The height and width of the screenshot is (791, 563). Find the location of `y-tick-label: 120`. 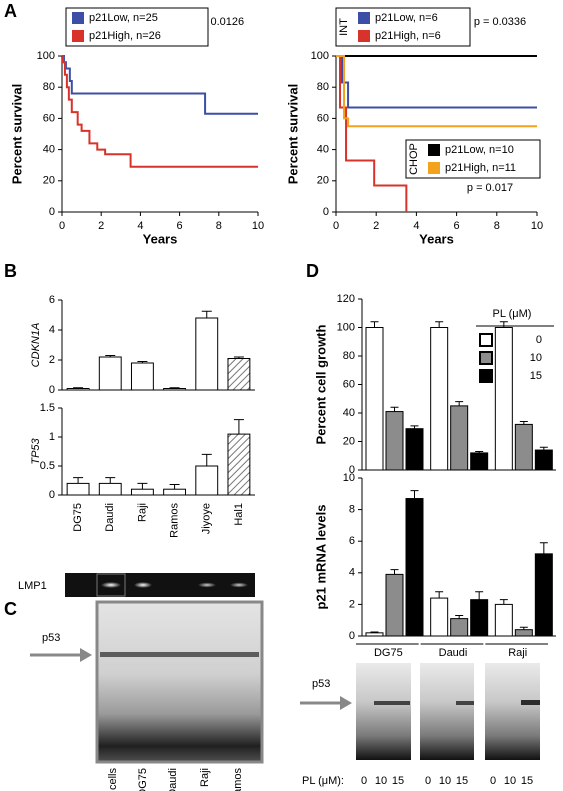

y-tick-label: 120 is located at coordinates (346, 299).